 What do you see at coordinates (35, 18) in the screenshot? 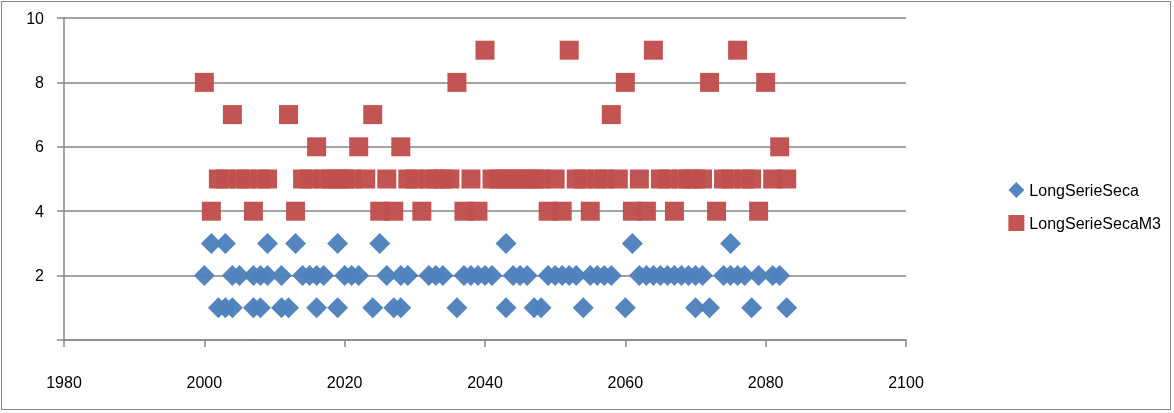
I see `y-tick-label: 10` at bounding box center [35, 18].